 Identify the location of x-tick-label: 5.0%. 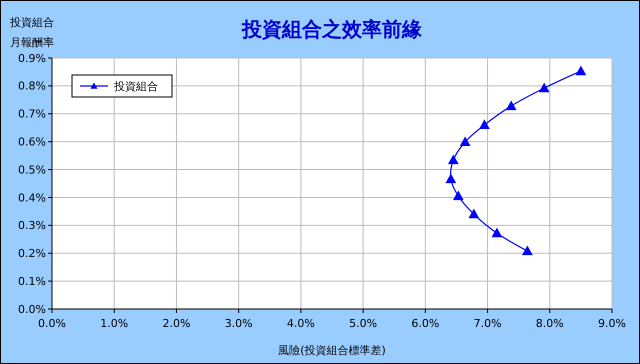
(363, 323).